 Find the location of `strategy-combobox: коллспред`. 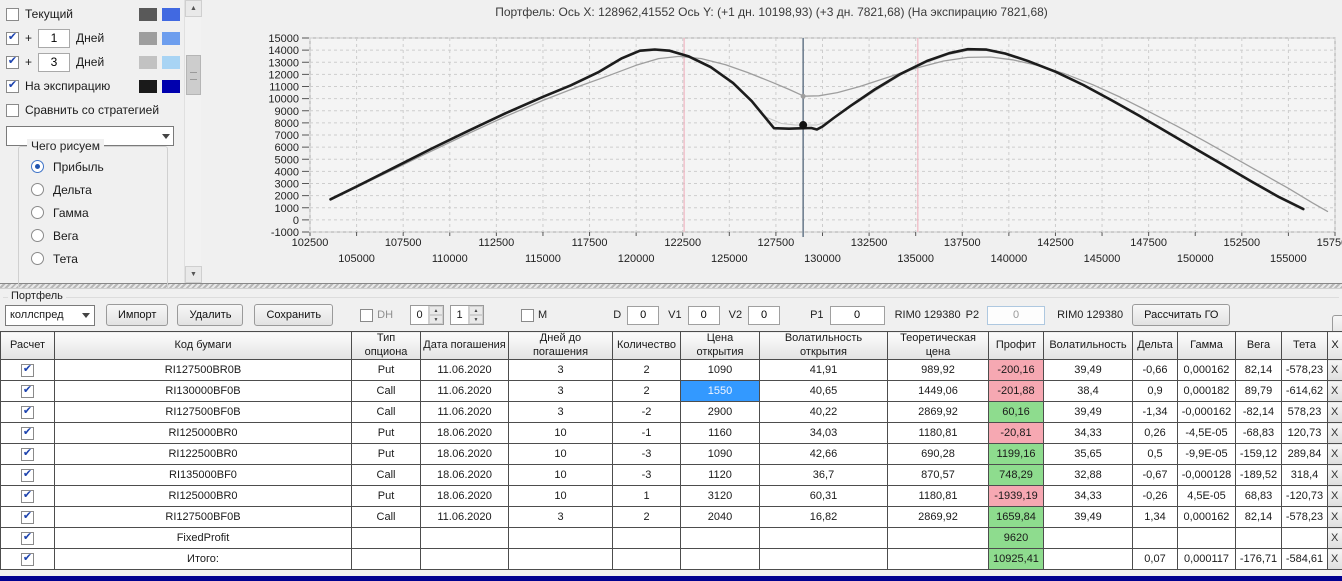

strategy-combobox: коллспред is located at coordinates (50, 315).